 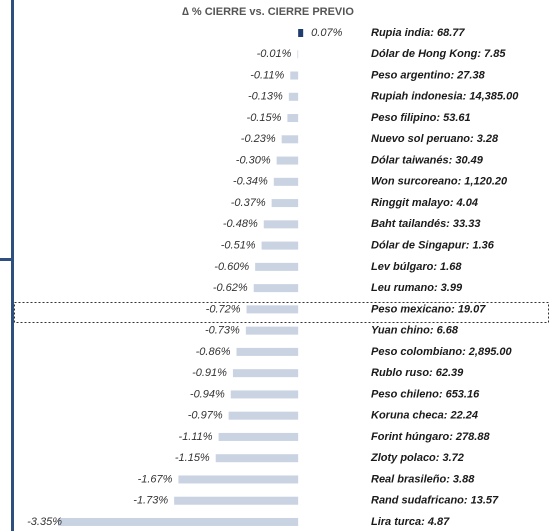 I want to click on category-label: Dólar taiwanés: 30.49, so click(x=427, y=160).